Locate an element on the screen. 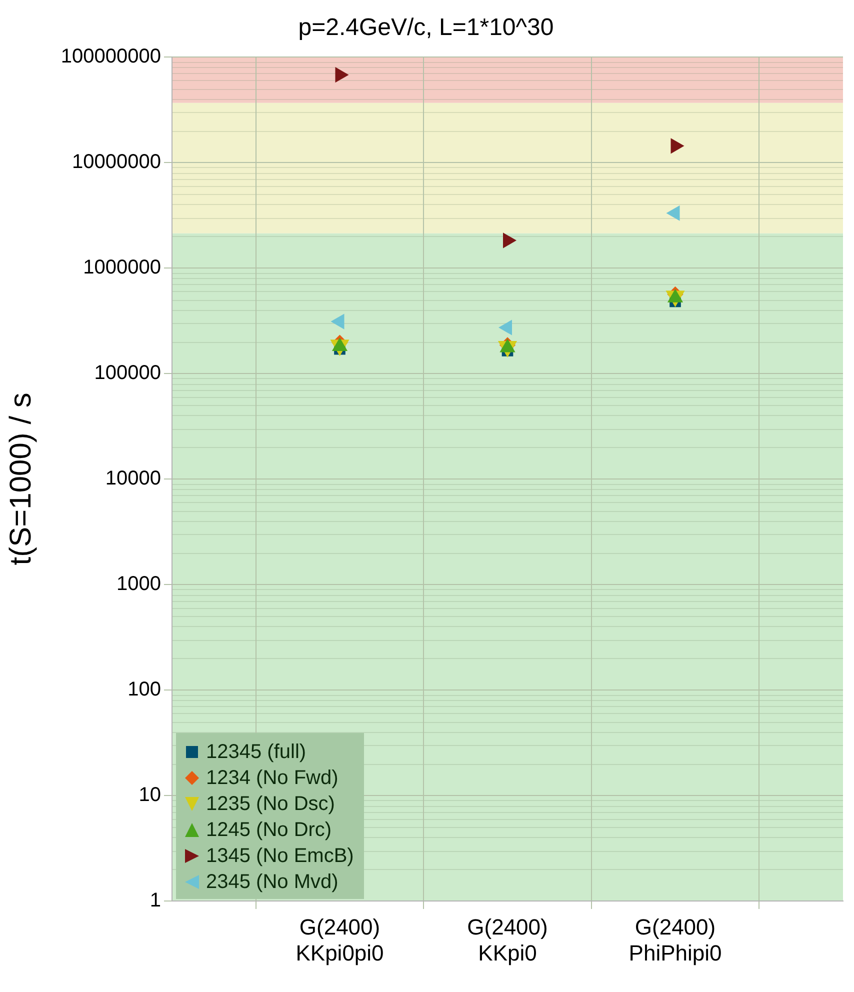 This screenshot has width=854, height=992. y-tick-label: 10 is located at coordinates (149, 795).